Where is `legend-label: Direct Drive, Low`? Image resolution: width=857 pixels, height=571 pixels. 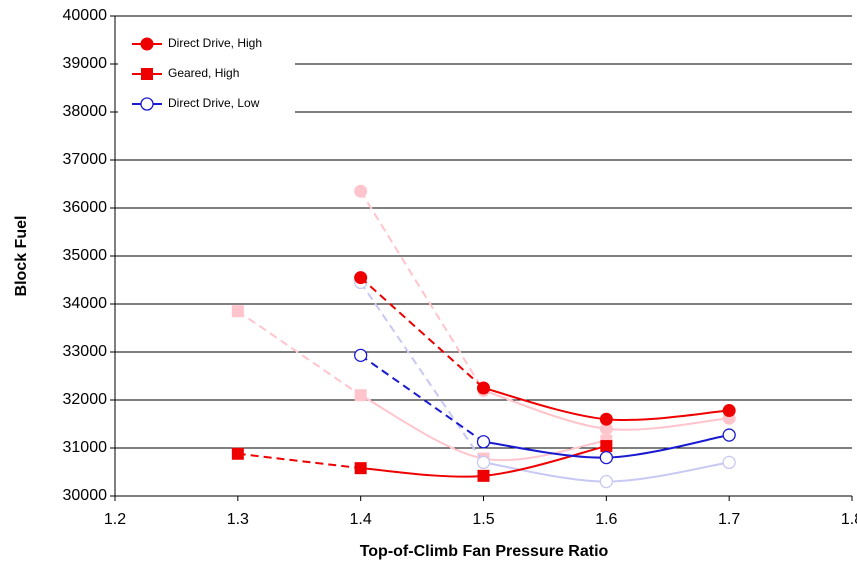 legend-label: Direct Drive, Low is located at coordinates (214, 103).